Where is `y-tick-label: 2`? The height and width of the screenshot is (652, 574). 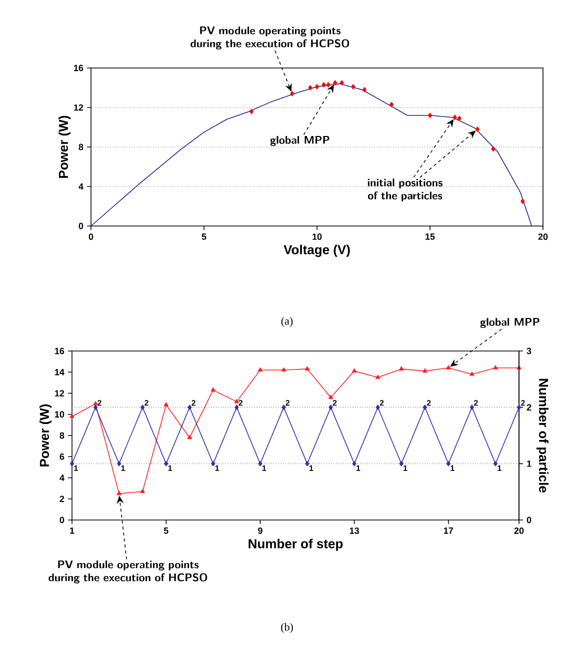 y-tick-label: 2 is located at coordinates (62, 499).